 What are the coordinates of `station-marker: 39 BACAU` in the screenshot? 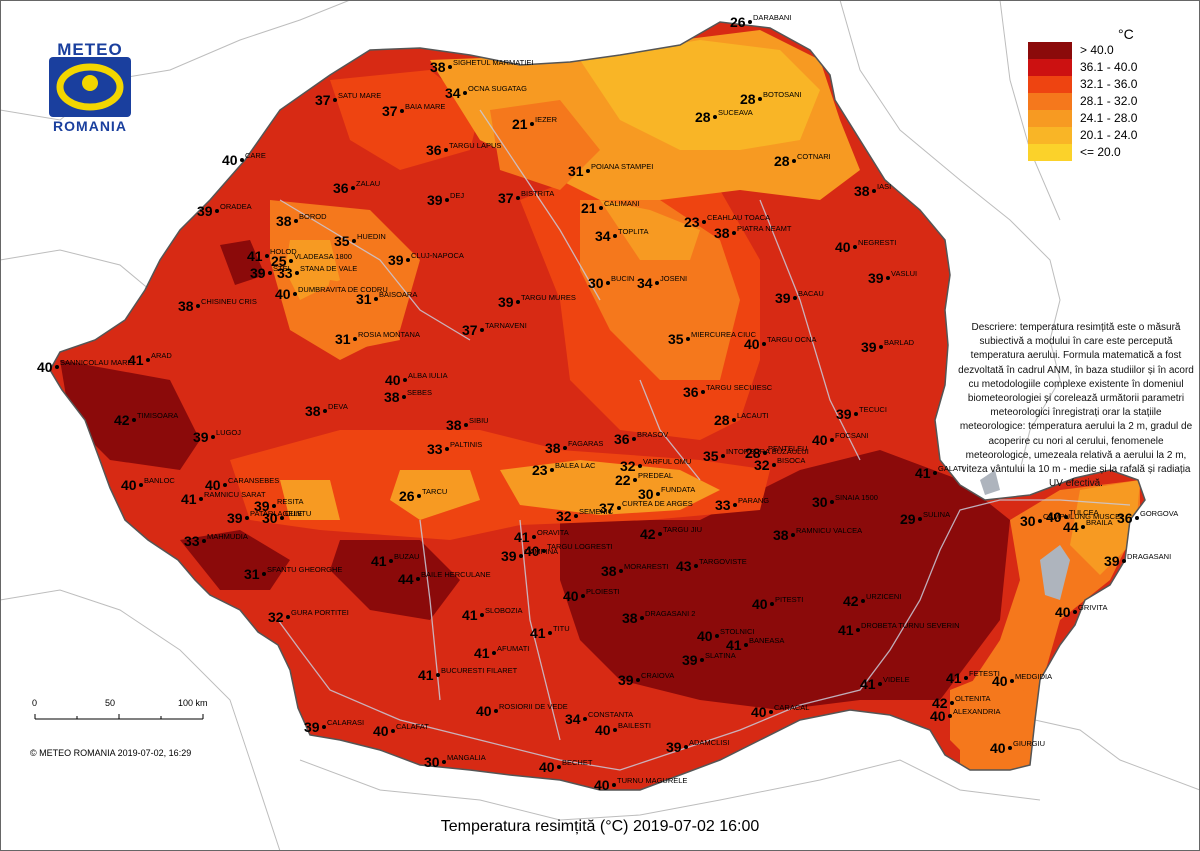 It's located at (799, 297).